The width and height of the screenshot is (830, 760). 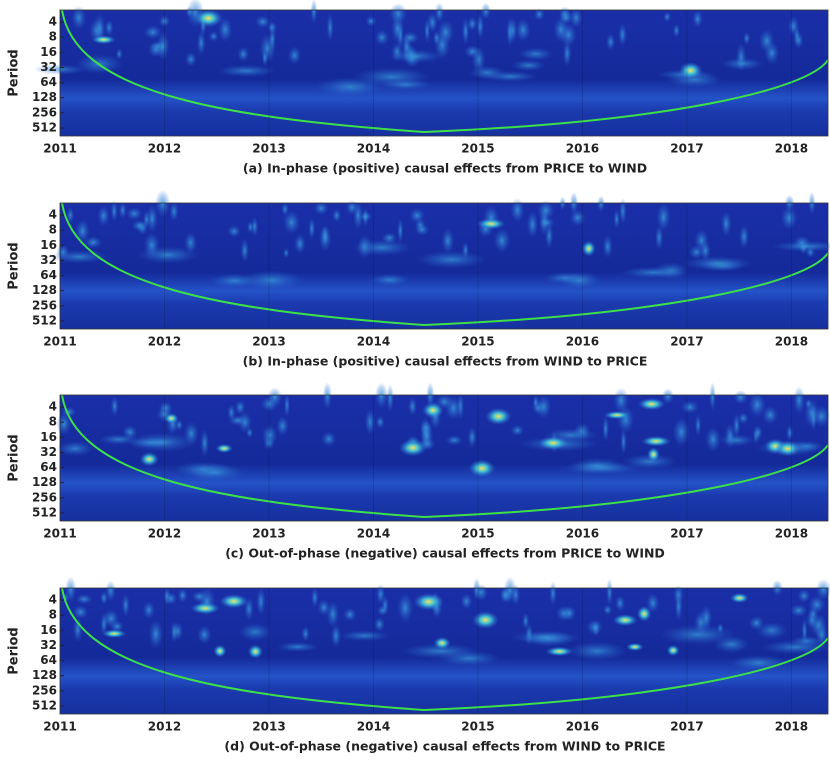 What do you see at coordinates (44, 127) in the screenshot?
I see `y-tick-label: 512` at bounding box center [44, 127].